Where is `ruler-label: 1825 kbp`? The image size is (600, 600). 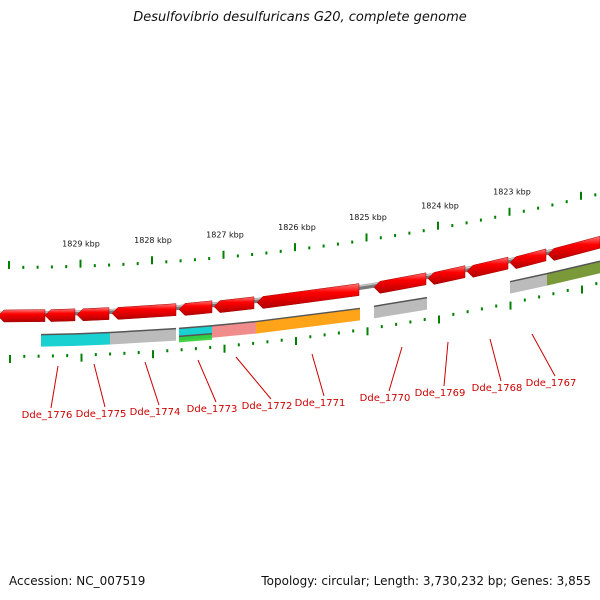 ruler-label: 1825 kbp is located at coordinates (368, 217).